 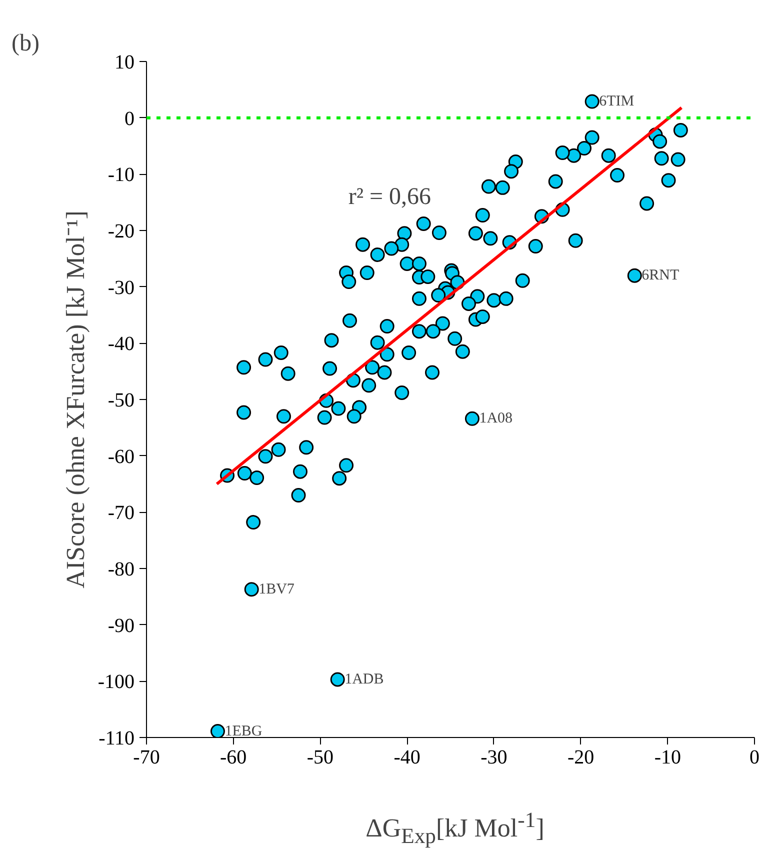 What do you see at coordinates (667, 757) in the screenshot?
I see `x-tick-label: -10` at bounding box center [667, 757].